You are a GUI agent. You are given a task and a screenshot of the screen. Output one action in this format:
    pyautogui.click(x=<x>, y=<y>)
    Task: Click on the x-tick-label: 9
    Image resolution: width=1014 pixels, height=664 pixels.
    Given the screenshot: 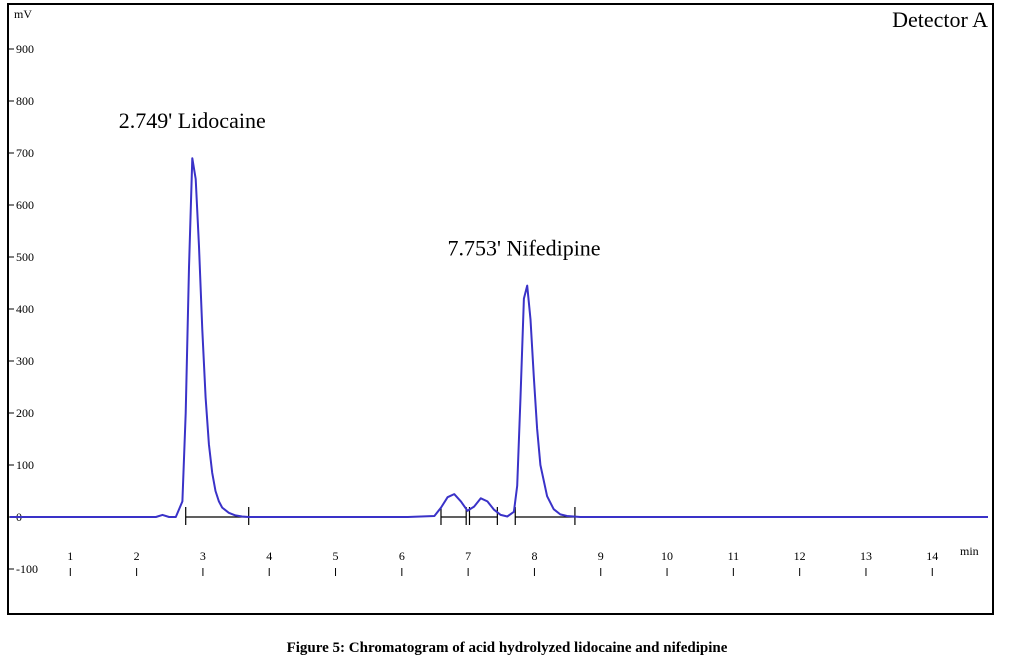 What is the action you would take?
    pyautogui.click(x=601, y=556)
    